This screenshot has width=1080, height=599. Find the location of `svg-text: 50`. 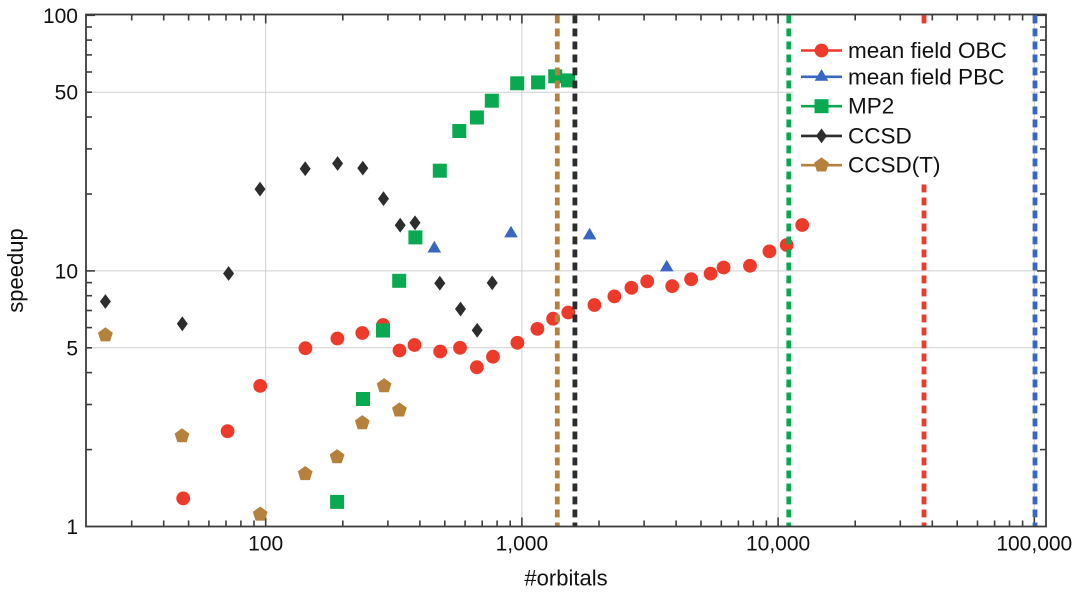

svg-text: 50 is located at coordinates (66, 93).